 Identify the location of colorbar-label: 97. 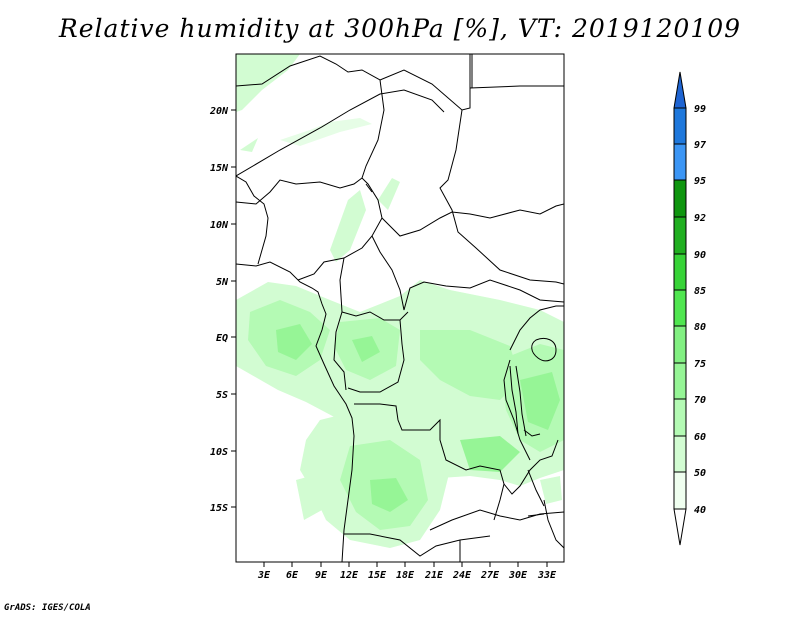
(700, 145).